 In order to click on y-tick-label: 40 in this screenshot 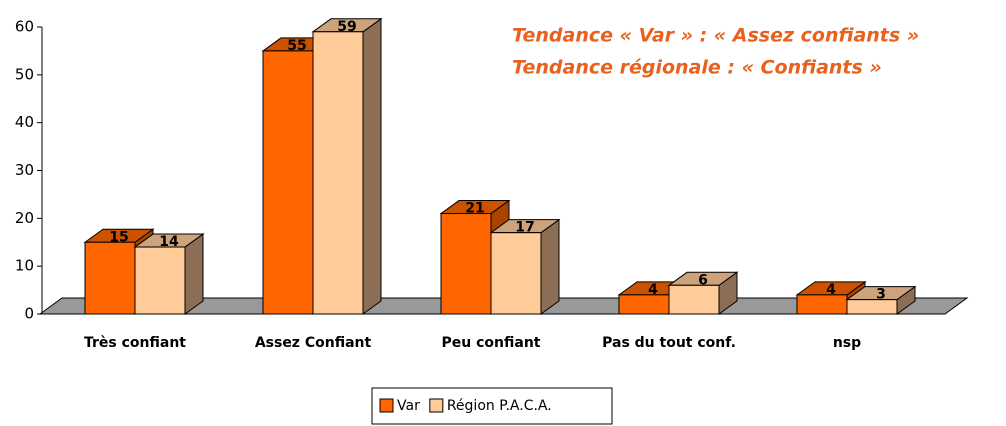, I will do `click(24, 122)`.